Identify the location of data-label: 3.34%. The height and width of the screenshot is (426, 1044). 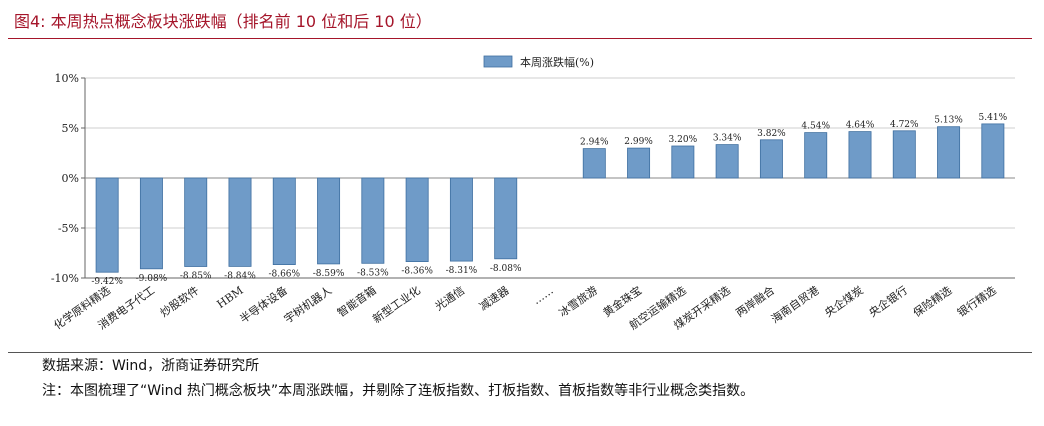
(727, 139).